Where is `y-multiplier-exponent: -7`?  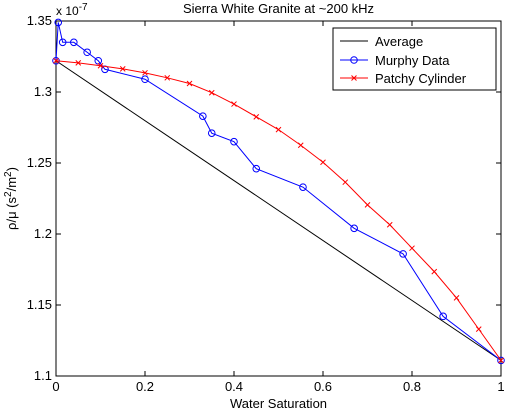 y-multiplier-exponent: -7 is located at coordinates (83, 7).